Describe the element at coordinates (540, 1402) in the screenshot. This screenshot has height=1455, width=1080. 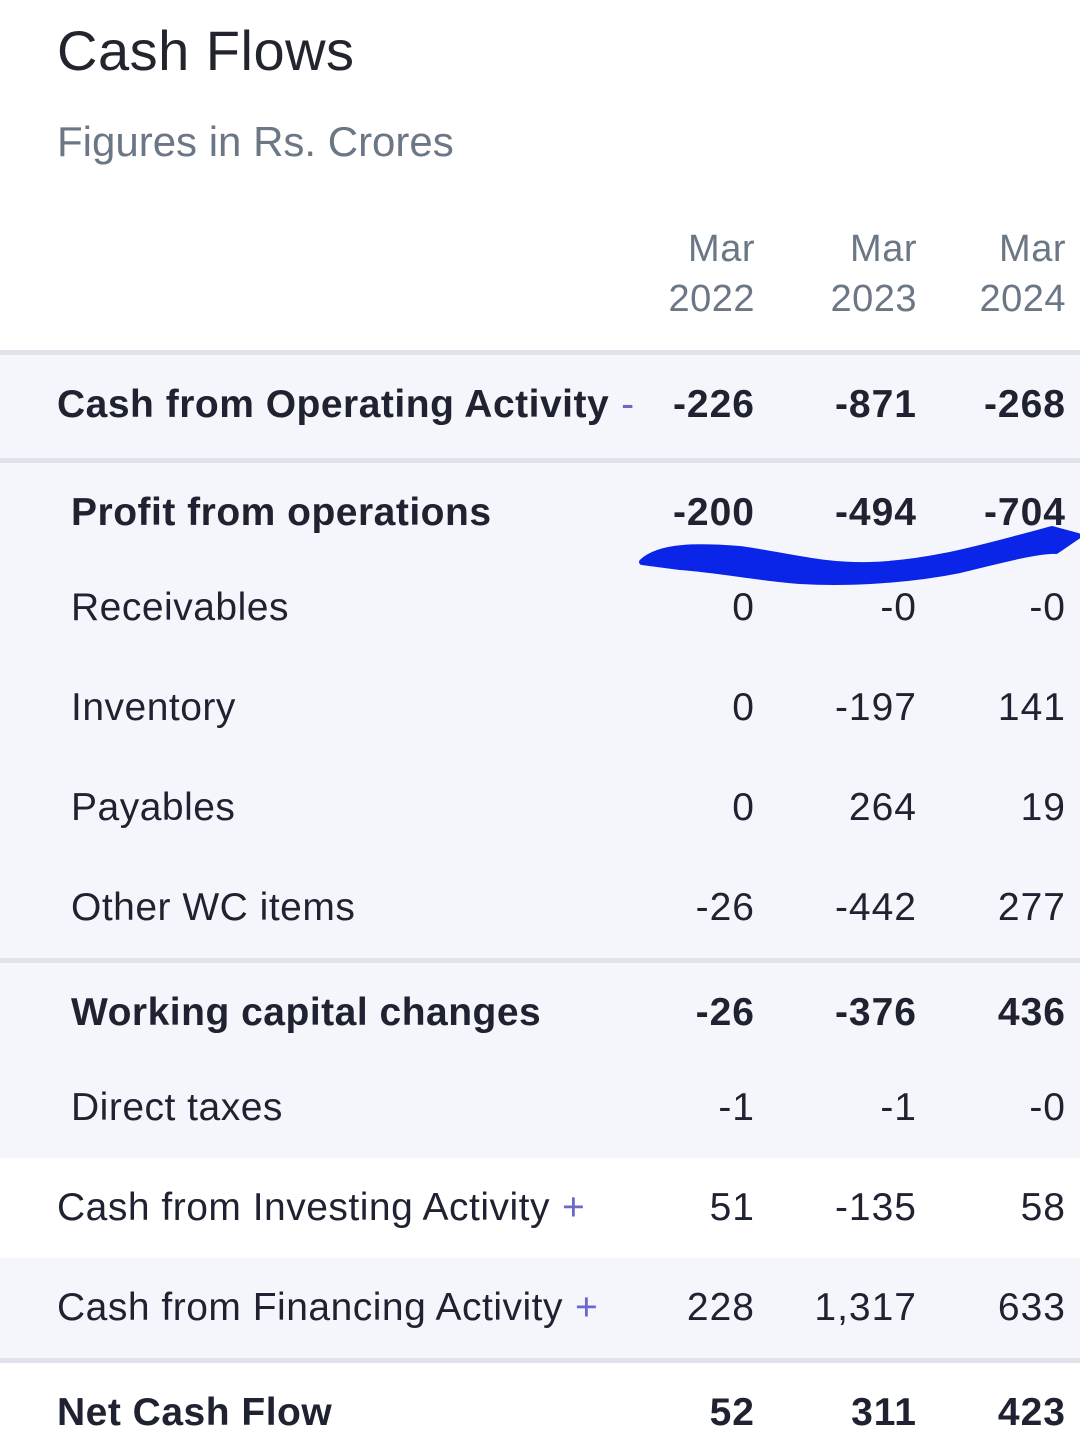
I see `table-row-net-cash-flow: Net Cash Flow 52 311 423` at that location.